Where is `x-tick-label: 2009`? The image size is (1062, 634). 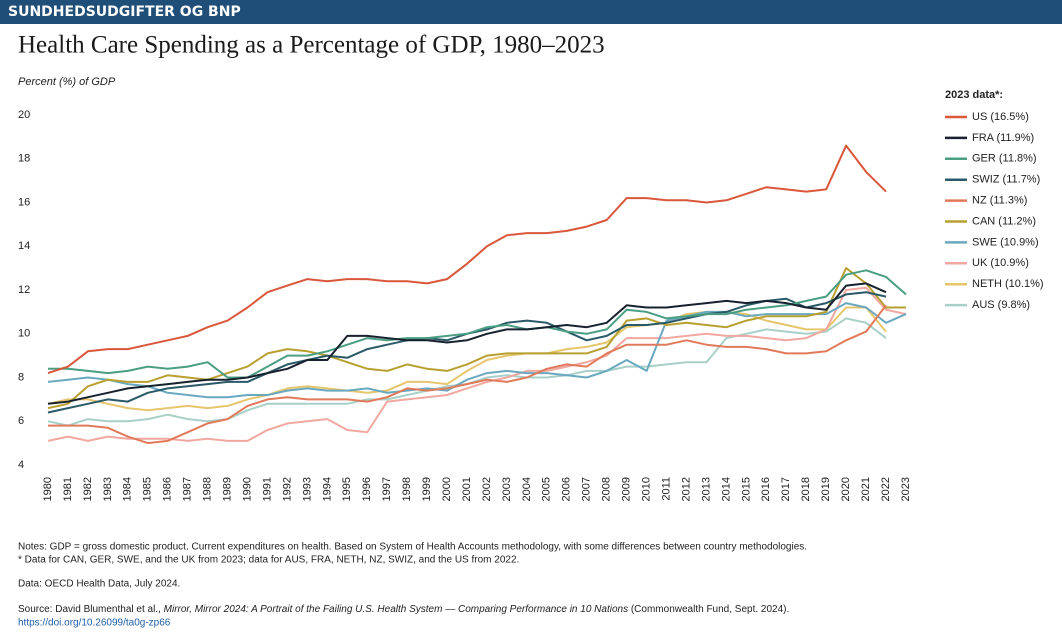 x-tick-label: 2009 is located at coordinates (627, 489).